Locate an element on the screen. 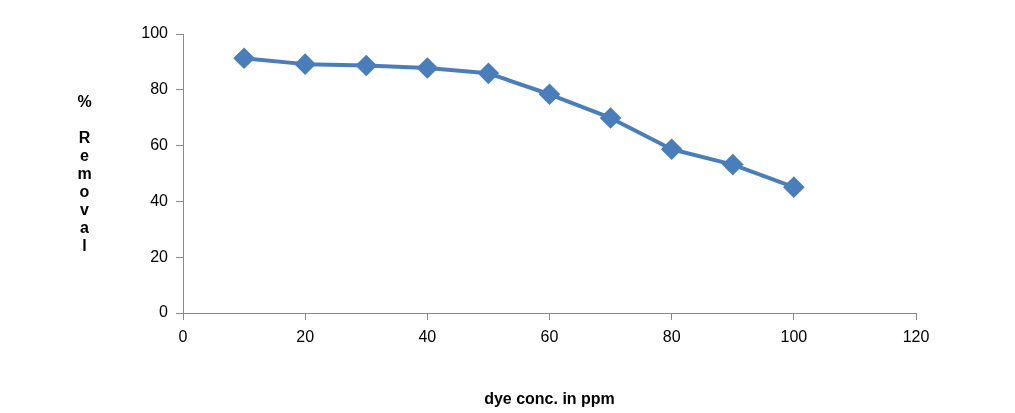  y-tick-label: 80 is located at coordinates (159, 89).